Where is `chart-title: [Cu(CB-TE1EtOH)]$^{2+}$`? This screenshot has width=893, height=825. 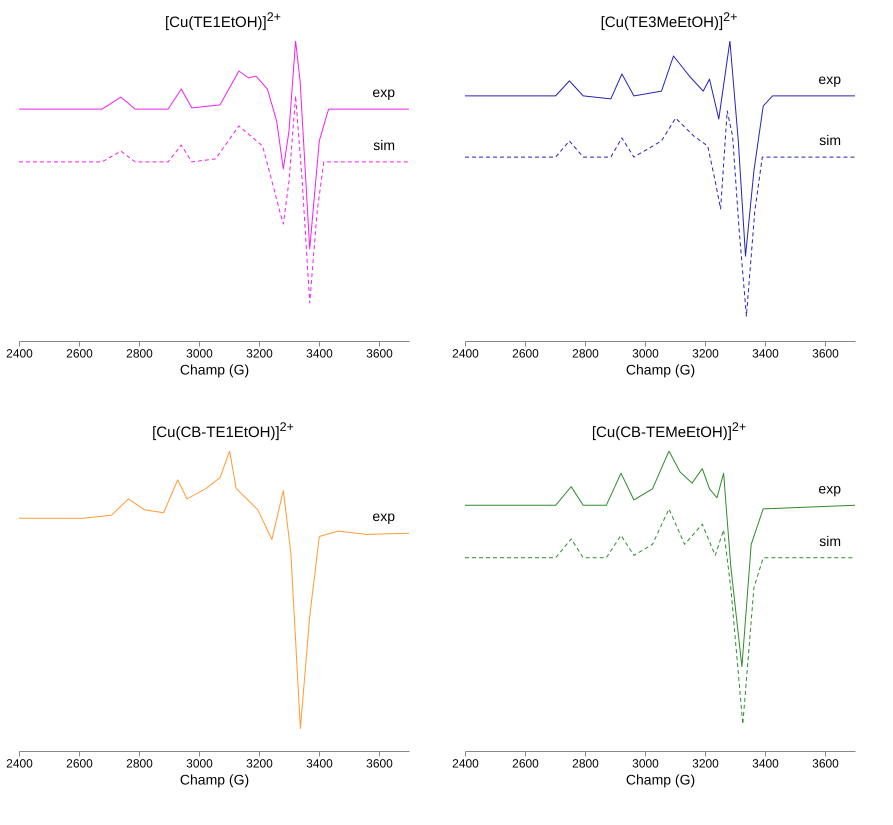 chart-title: [Cu(CB-TE1EtOH)]$^{2+}$ is located at coordinates (223, 431).